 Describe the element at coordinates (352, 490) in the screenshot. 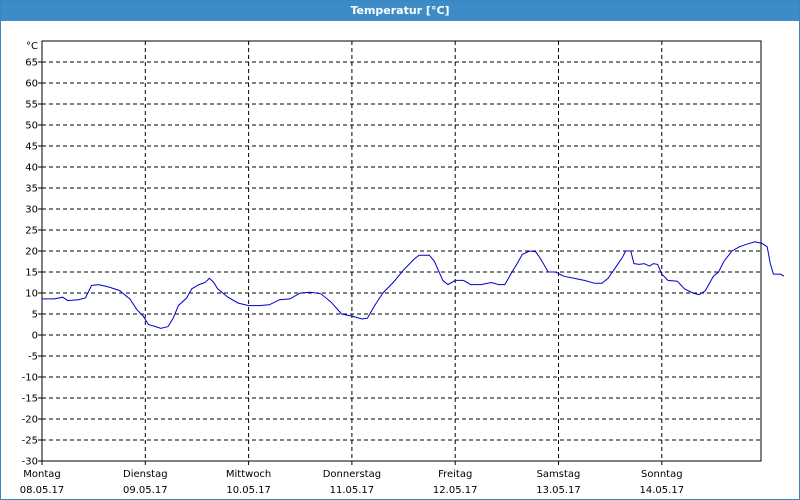

I see `x-tick-date-label: 11.05.17` at that location.